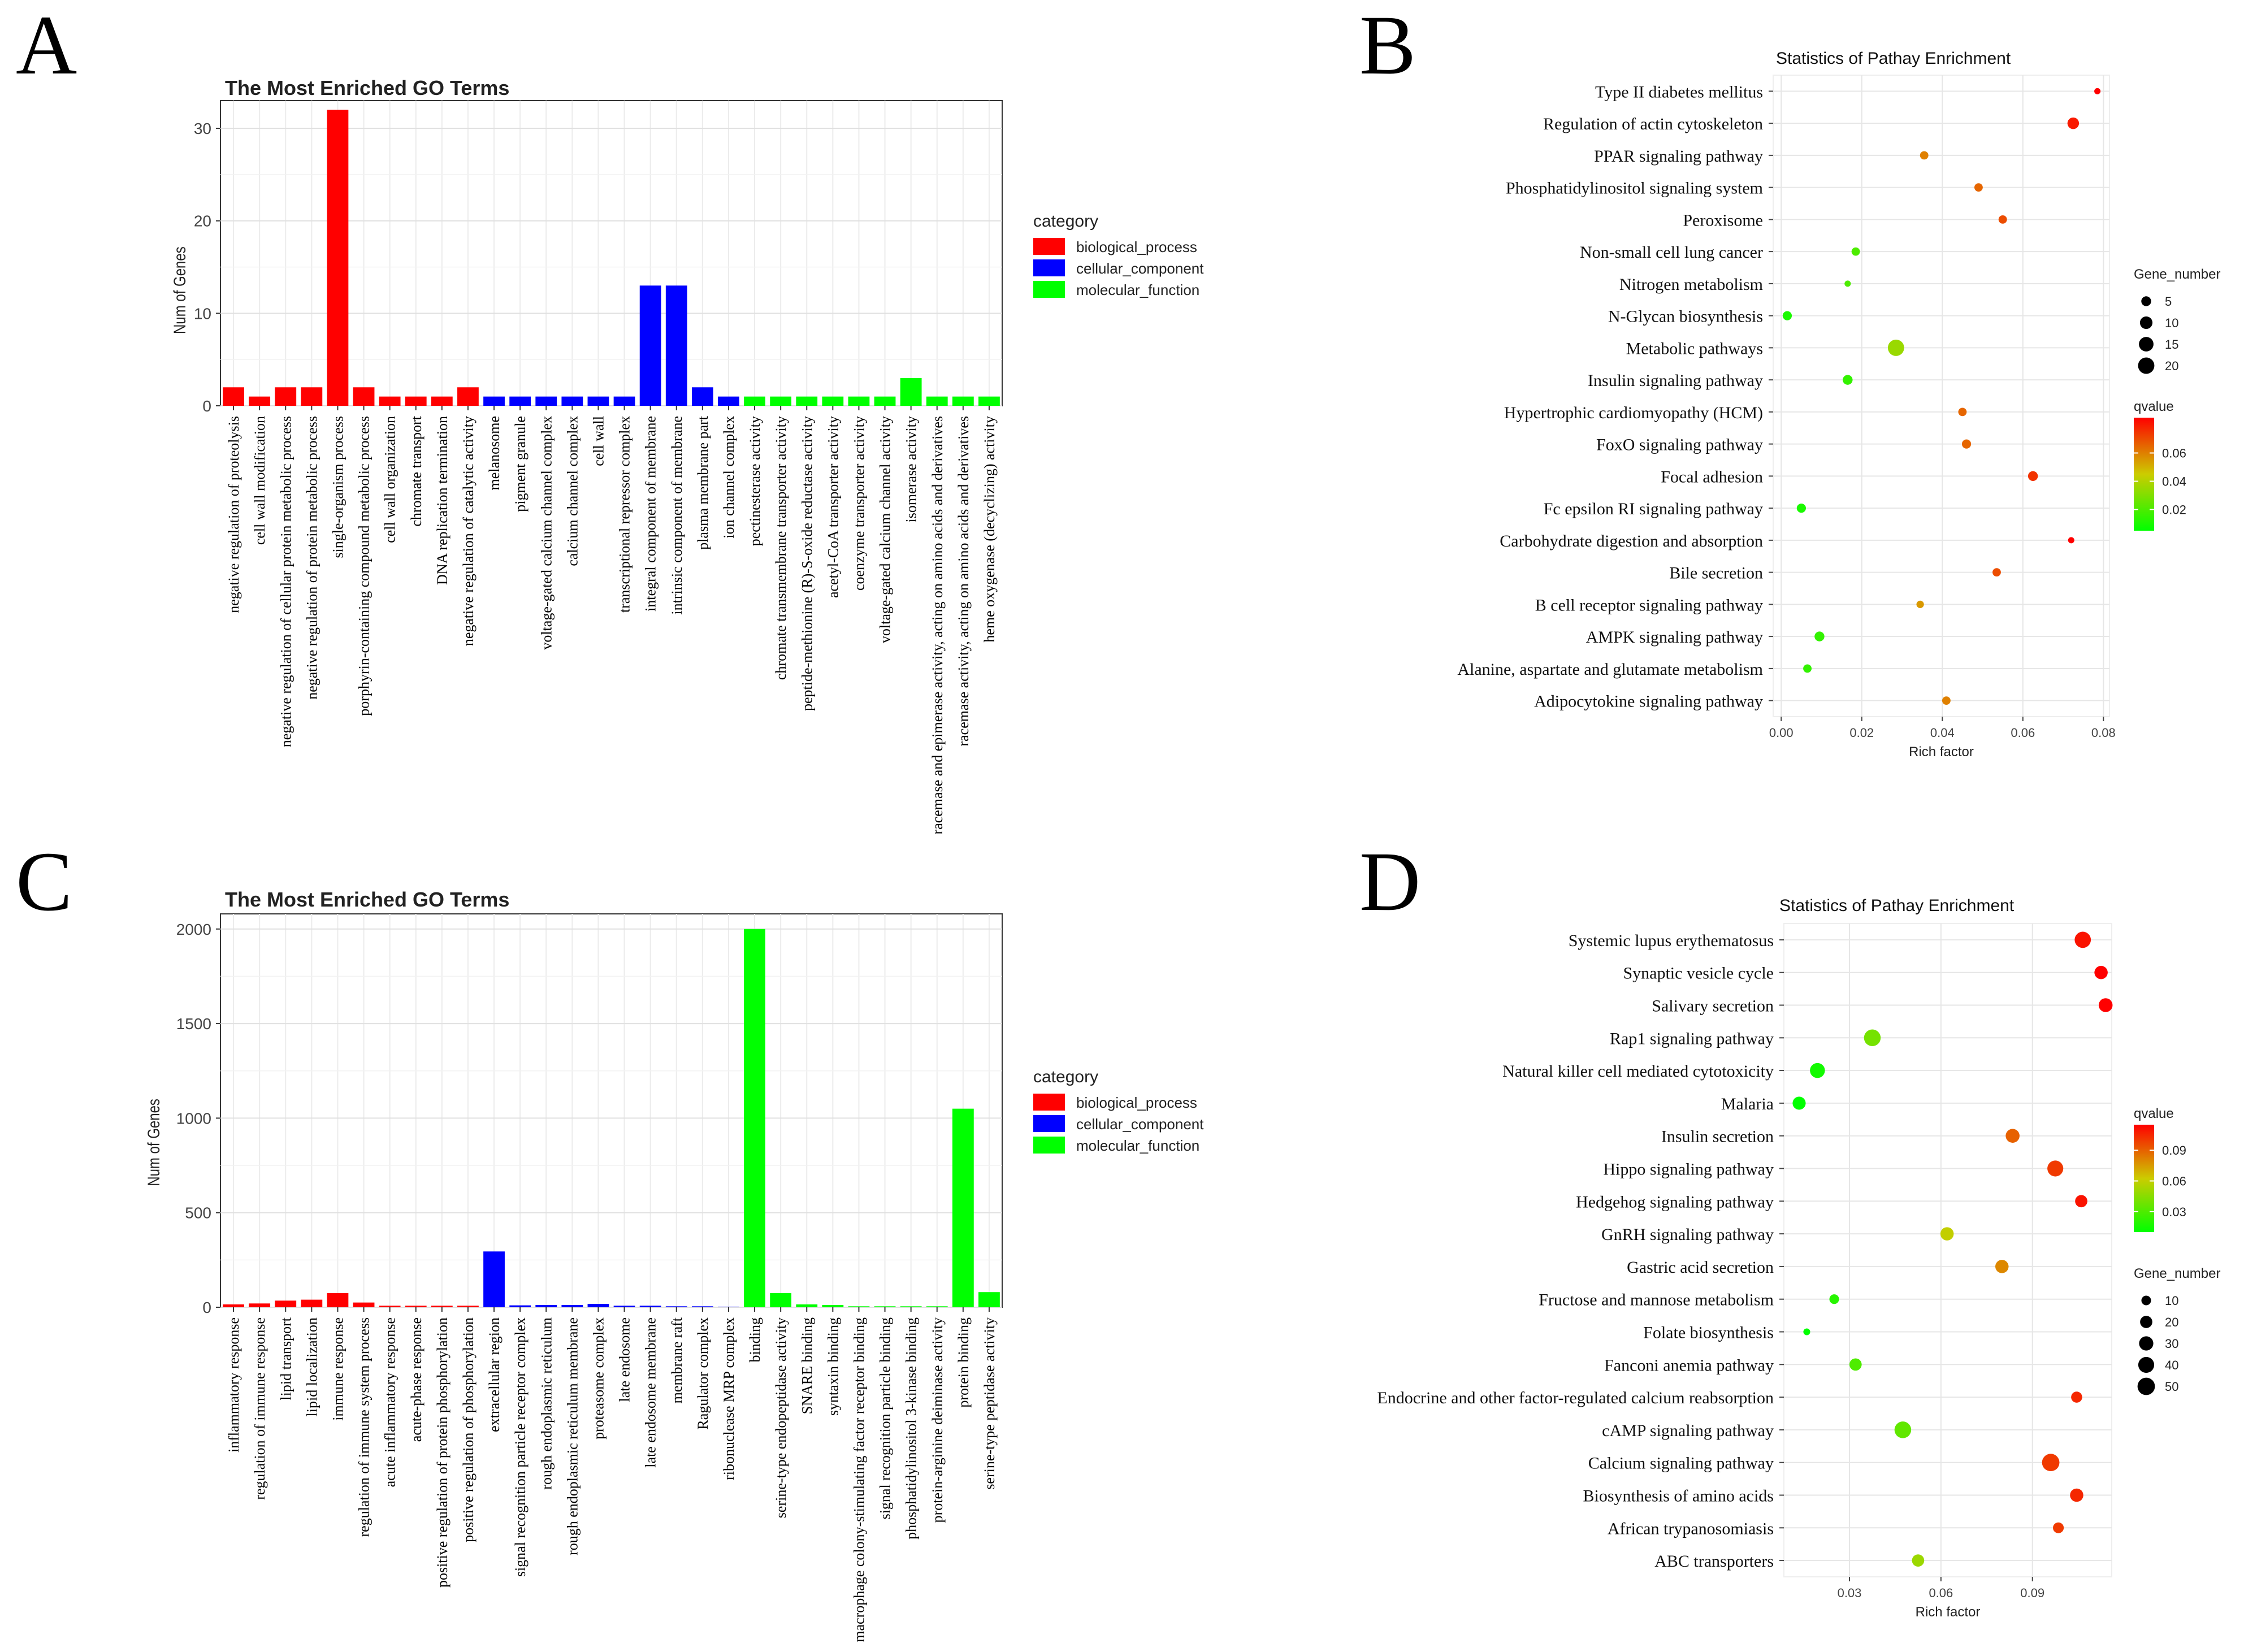 The height and width of the screenshot is (1652, 2244). I want to click on pathway-label: Salivary secretion, so click(1713, 1006).